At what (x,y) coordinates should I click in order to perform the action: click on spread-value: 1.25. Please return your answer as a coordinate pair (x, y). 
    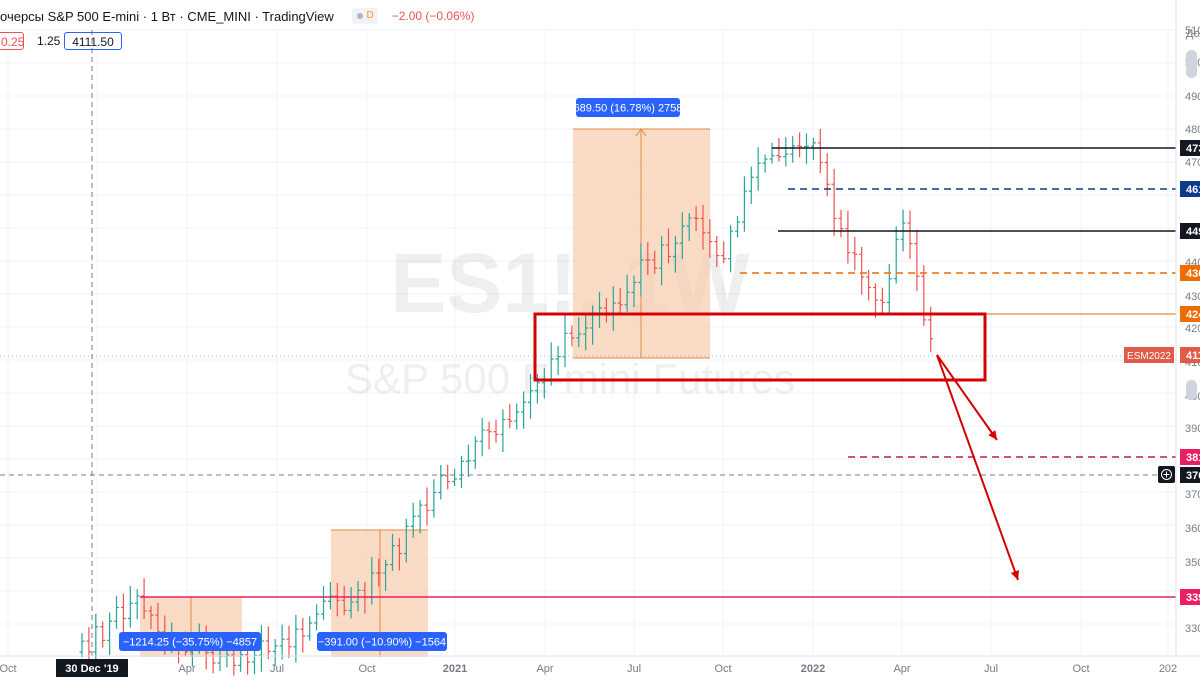
    Looking at the image, I should click on (49, 41).